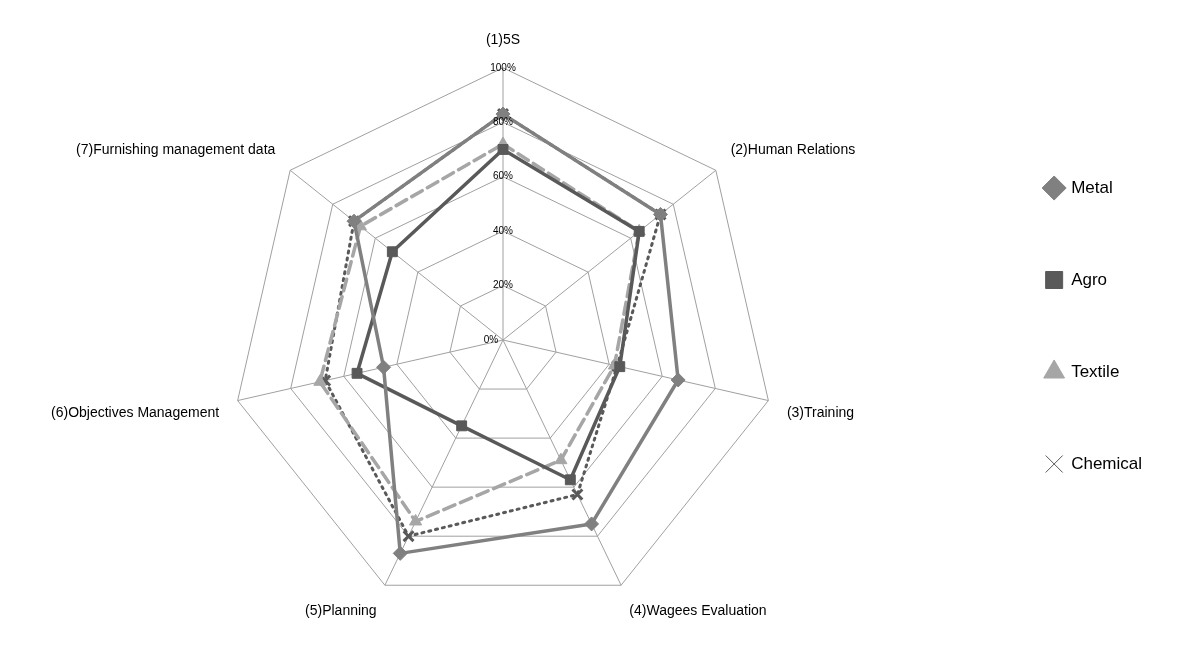 This screenshot has width=1180, height=652. Describe the element at coordinates (698, 609) in the screenshot. I see `spoke-label: (4)Wagees Evaluation` at that location.